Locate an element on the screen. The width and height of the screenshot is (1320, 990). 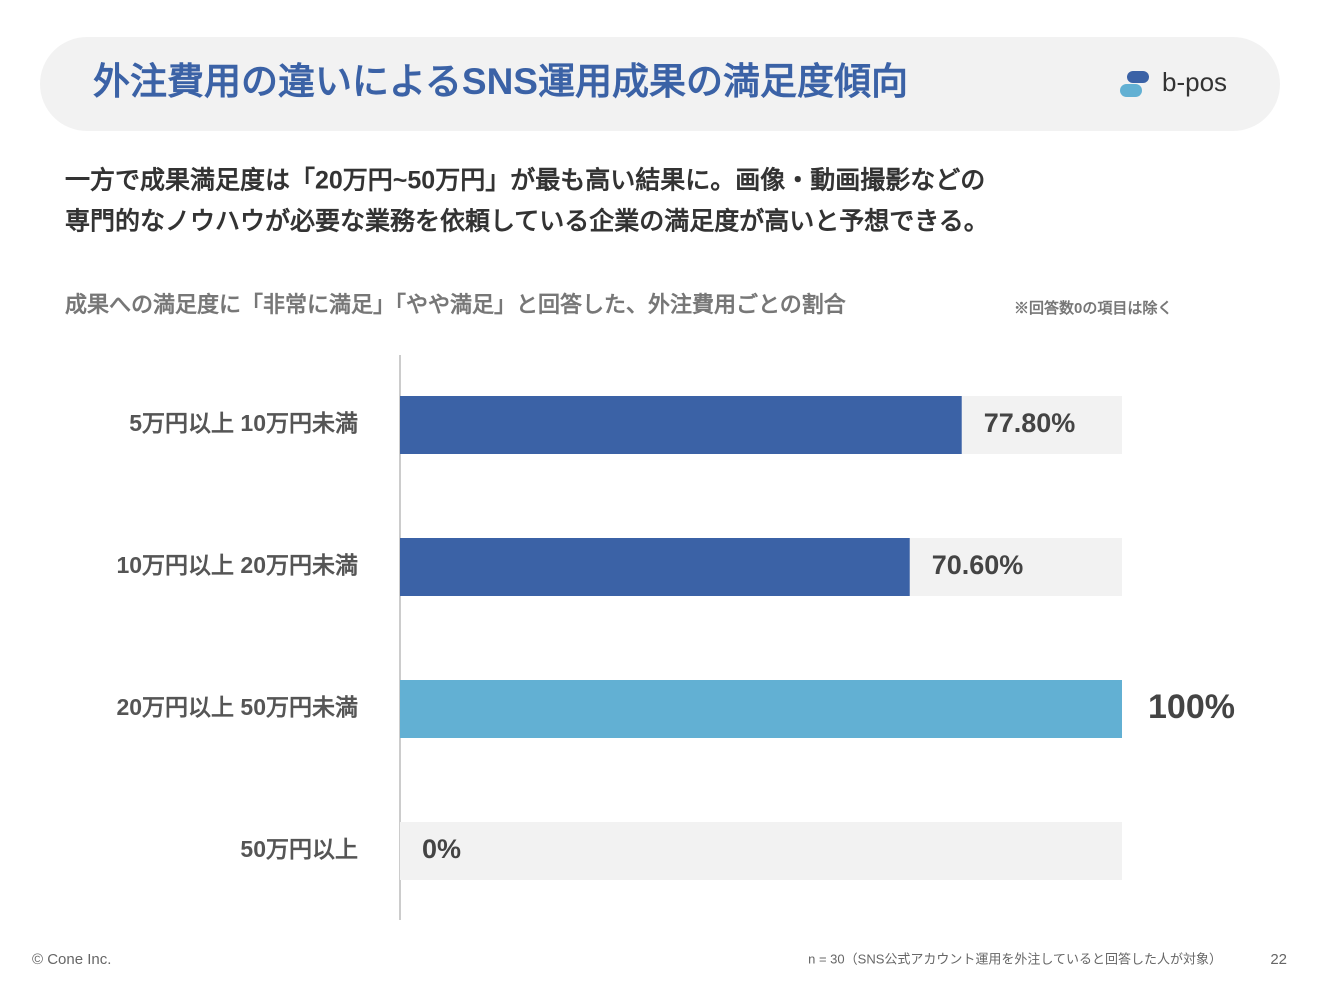
sample-note: n = 30（SNS公式アカウント運用を外注していると回答した人が対象） is located at coordinates (1015, 958).